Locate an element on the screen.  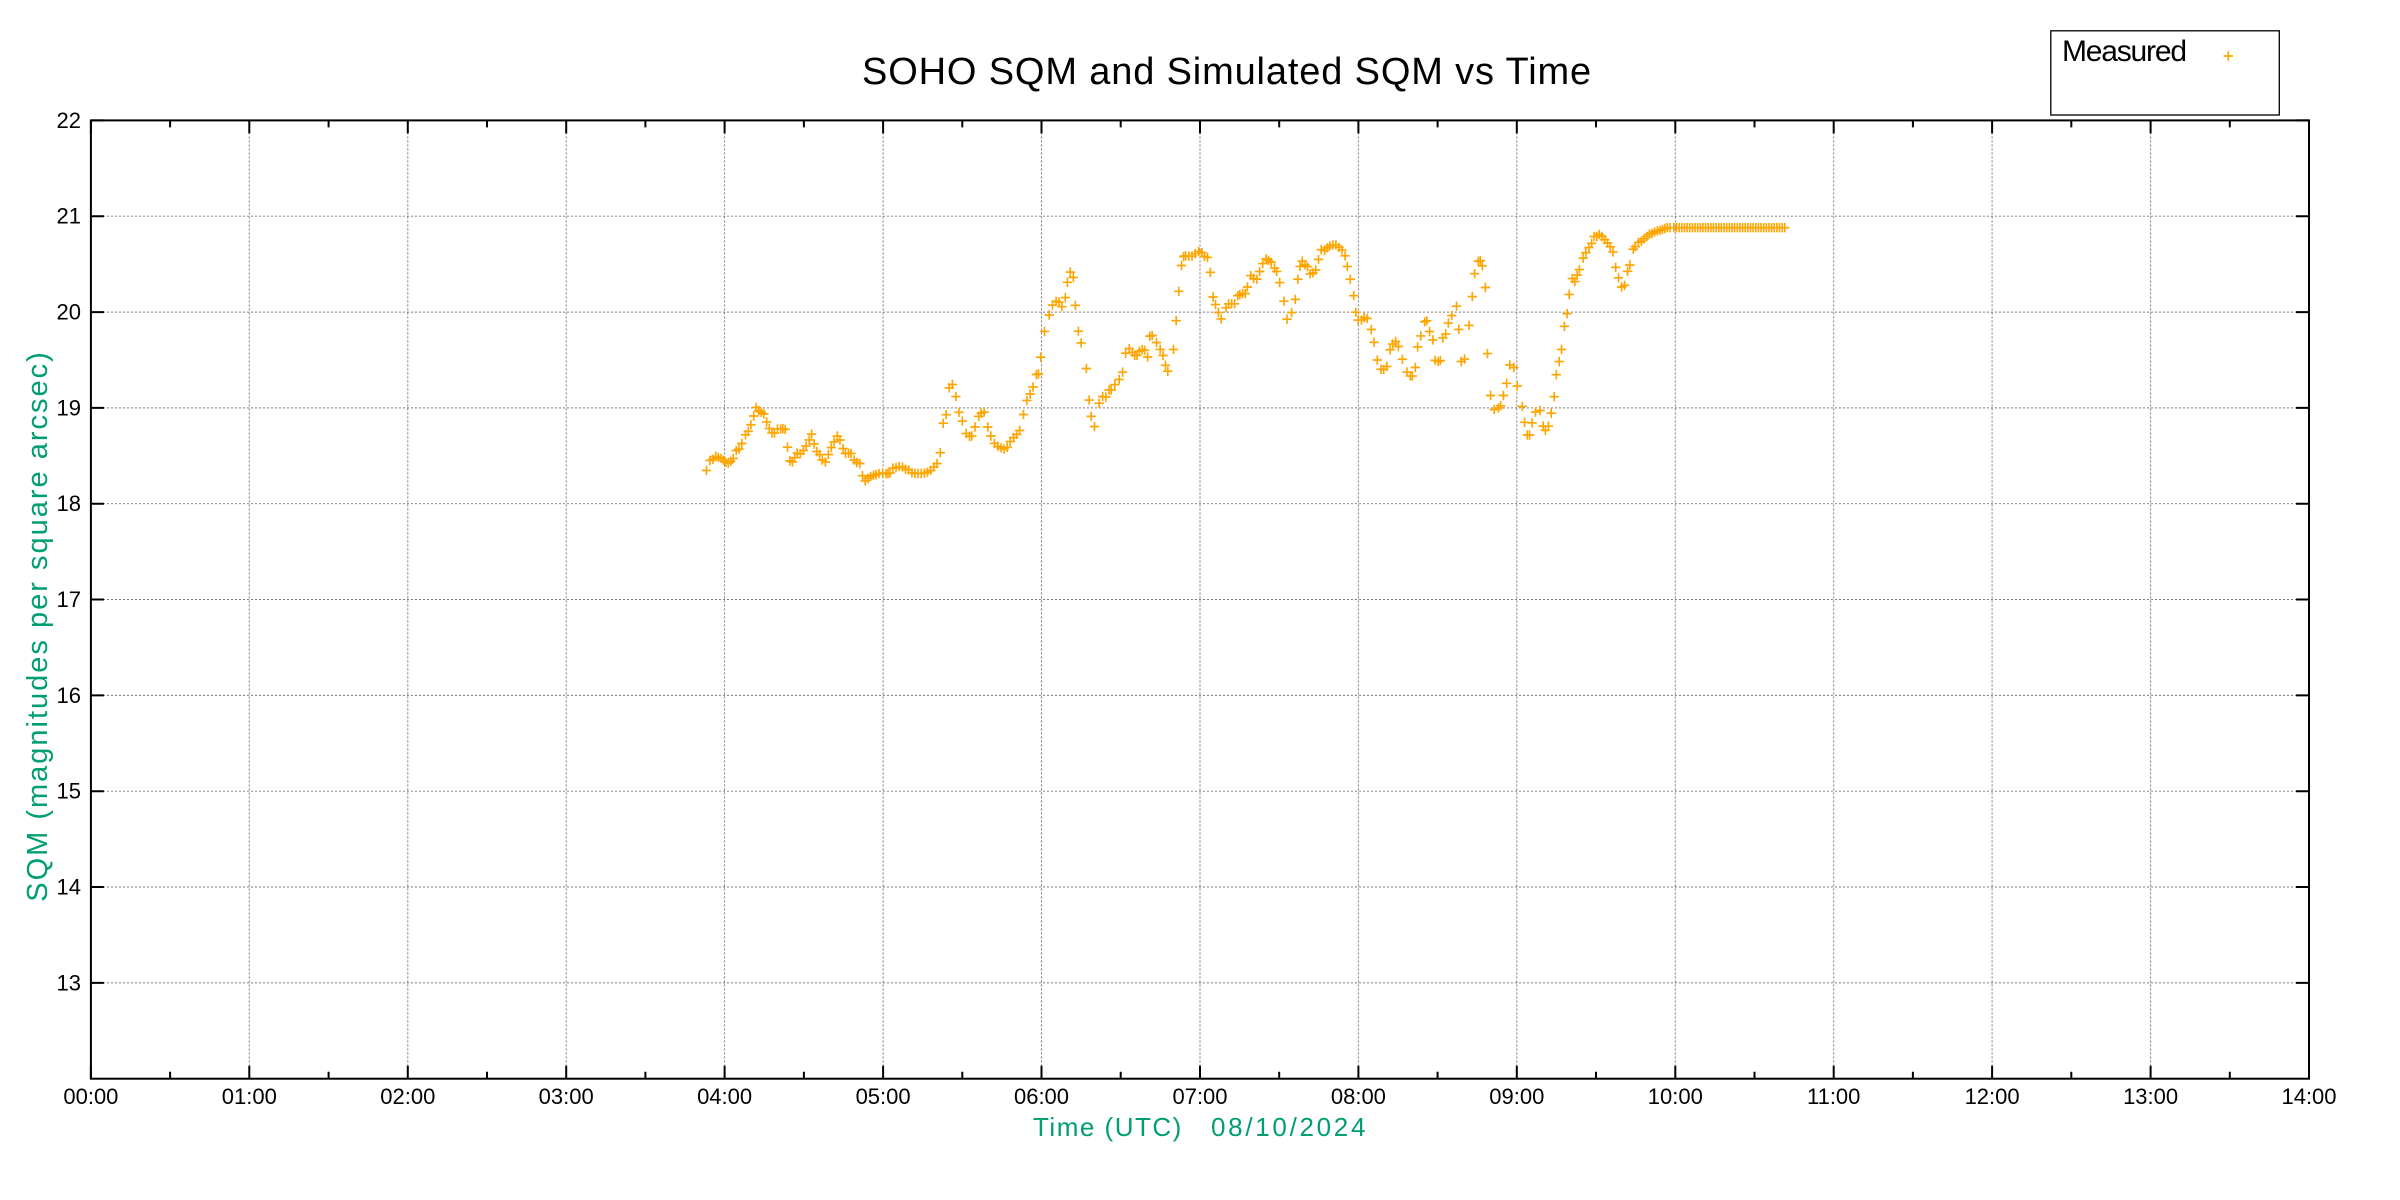
svg-text: 00:00 is located at coordinates (90, 1096).